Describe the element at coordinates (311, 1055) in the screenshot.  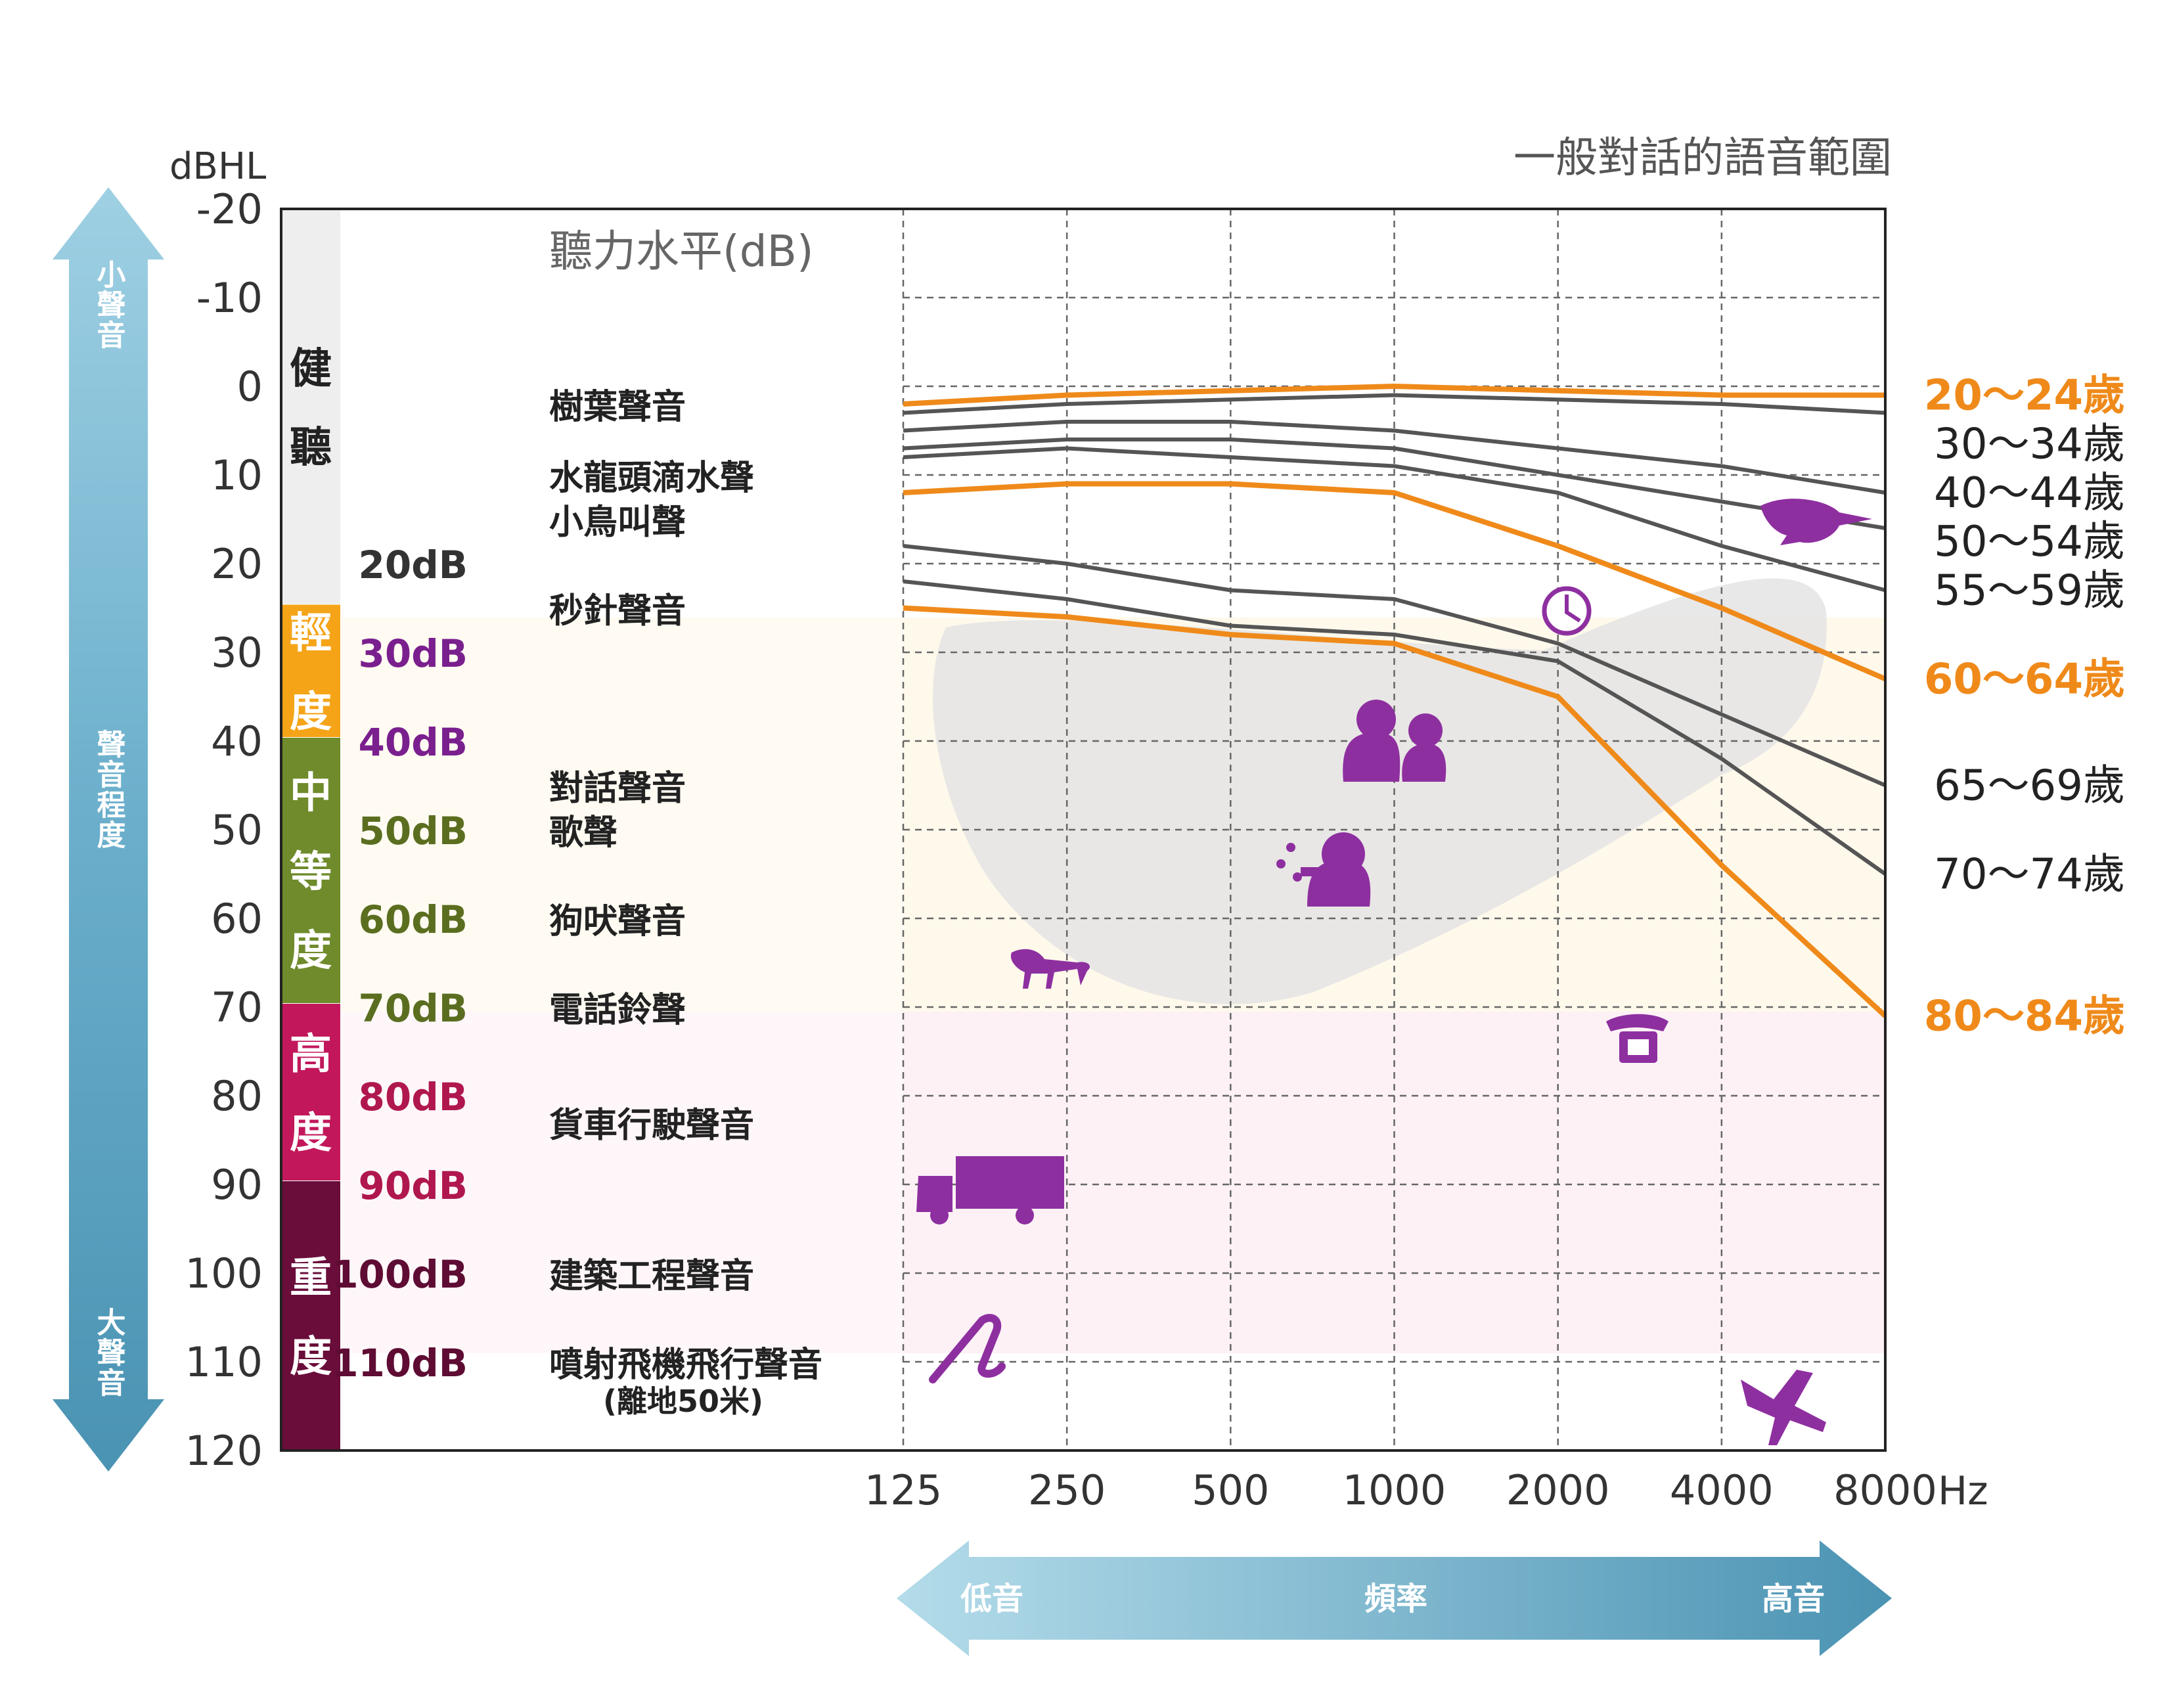
I see `level-band-char: 高` at that location.